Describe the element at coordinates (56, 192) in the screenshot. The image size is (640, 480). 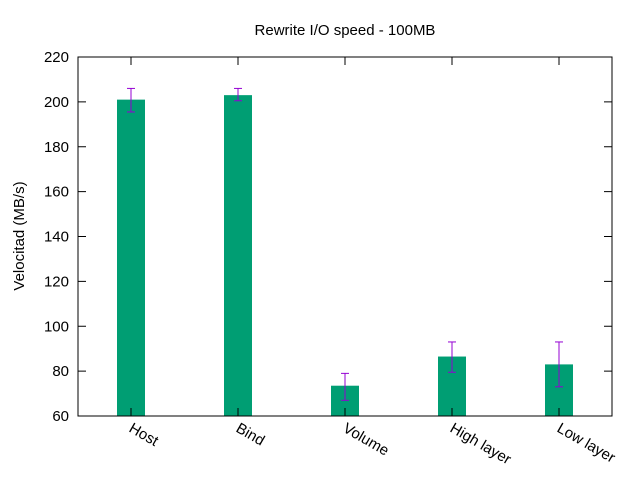
I see `y-tick-label: 160` at that location.